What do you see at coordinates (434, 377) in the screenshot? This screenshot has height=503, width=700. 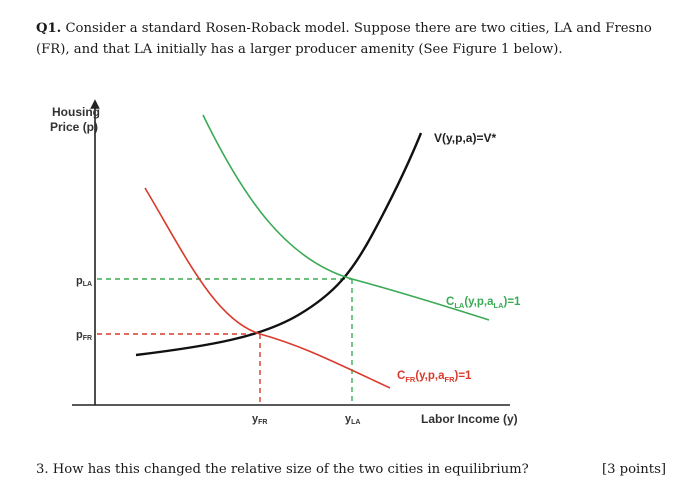 I see `curve-c-fr-label: CFR(y,p,aFR)=1` at bounding box center [434, 377].